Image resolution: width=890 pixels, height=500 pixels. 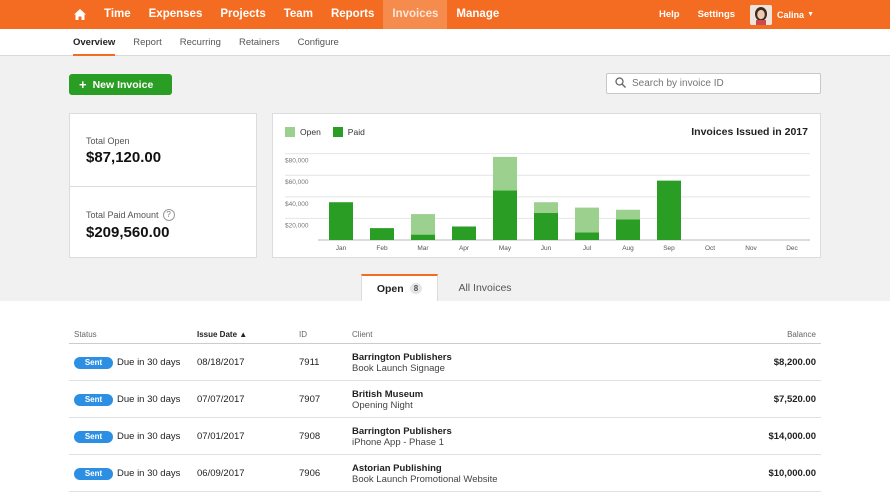 What do you see at coordinates (801, 334) in the screenshot?
I see `col-balance: Balance` at bounding box center [801, 334].